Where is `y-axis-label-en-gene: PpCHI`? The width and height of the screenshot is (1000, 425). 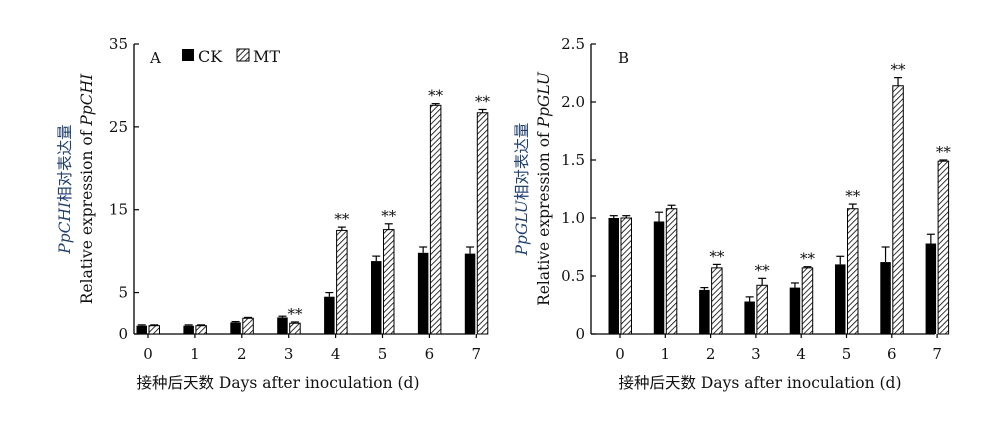
y-axis-label-en-gene: PpCHI is located at coordinates (87, 100).